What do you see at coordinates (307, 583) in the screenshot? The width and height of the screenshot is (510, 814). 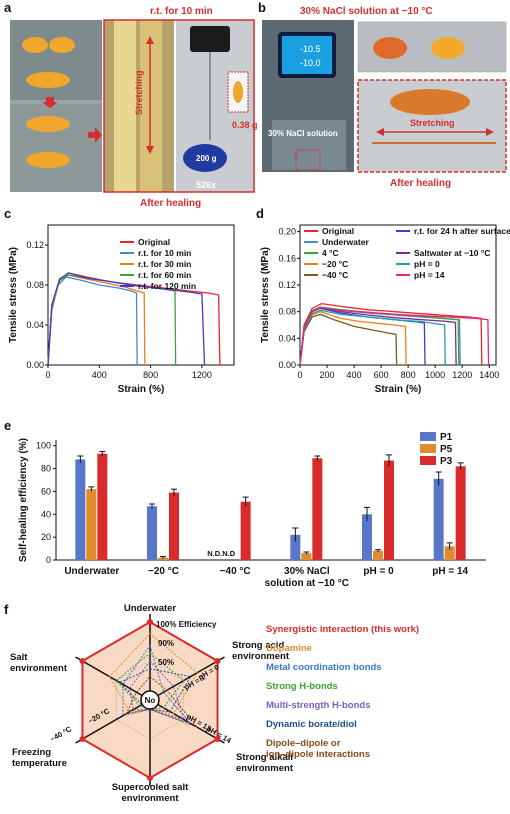 I see `x-category-label: solution at −10 °C` at bounding box center [307, 583].